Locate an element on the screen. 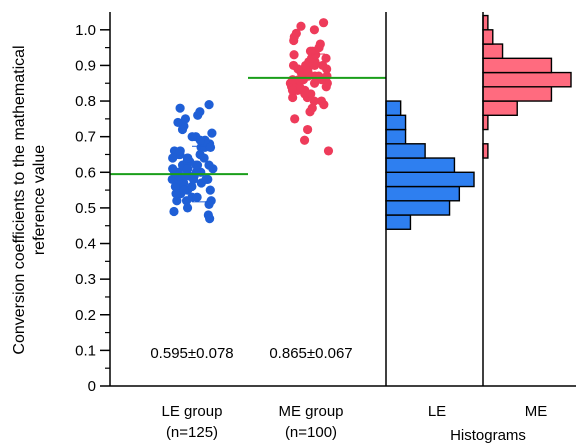 The image size is (576, 447). category-label-le-name: LE group is located at coordinates (192, 411).